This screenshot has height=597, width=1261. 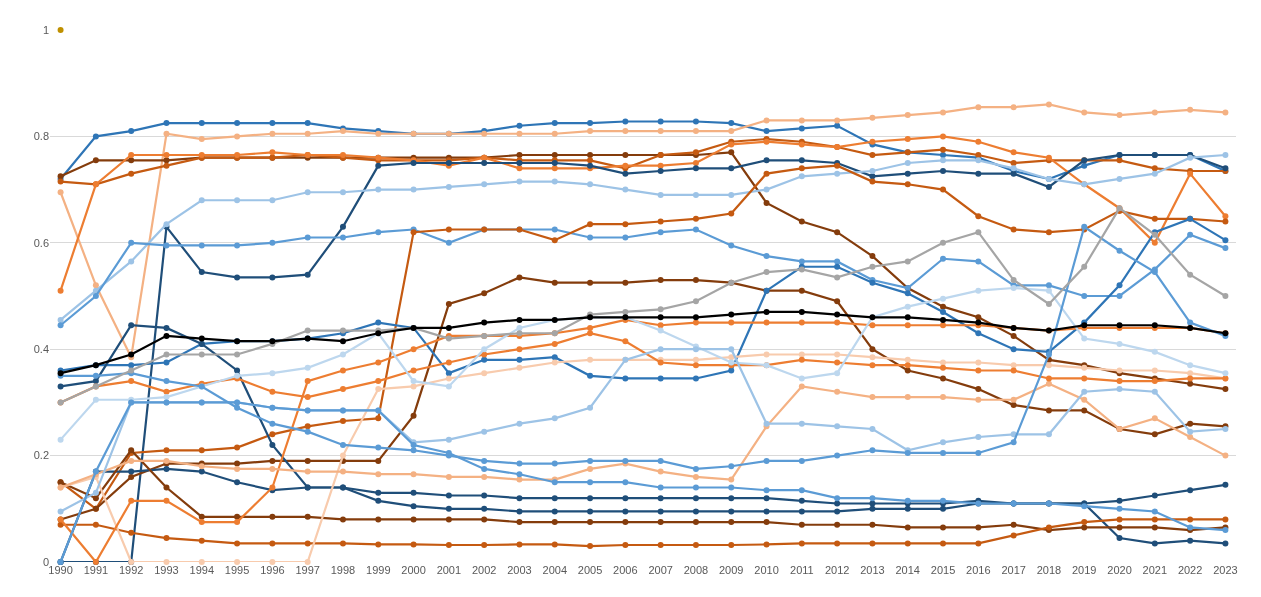 What do you see at coordinates (45, 561) in the screenshot?
I see `y-tick-label: 0` at bounding box center [45, 561].